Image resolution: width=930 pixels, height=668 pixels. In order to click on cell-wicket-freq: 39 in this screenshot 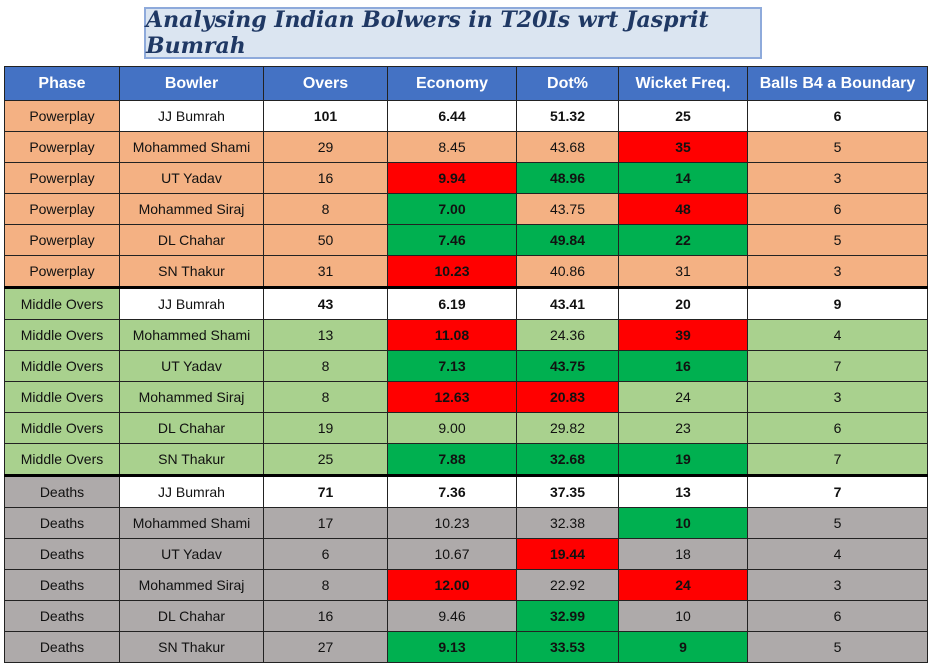, I will do `click(683, 335)`.